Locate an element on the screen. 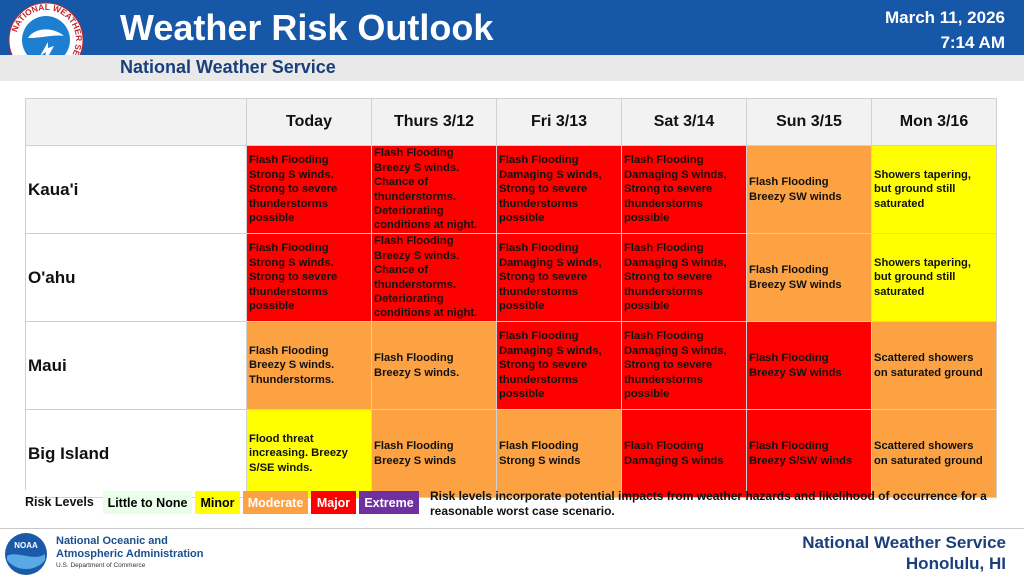  noaa-logo: NOAA is located at coordinates (26, 554).